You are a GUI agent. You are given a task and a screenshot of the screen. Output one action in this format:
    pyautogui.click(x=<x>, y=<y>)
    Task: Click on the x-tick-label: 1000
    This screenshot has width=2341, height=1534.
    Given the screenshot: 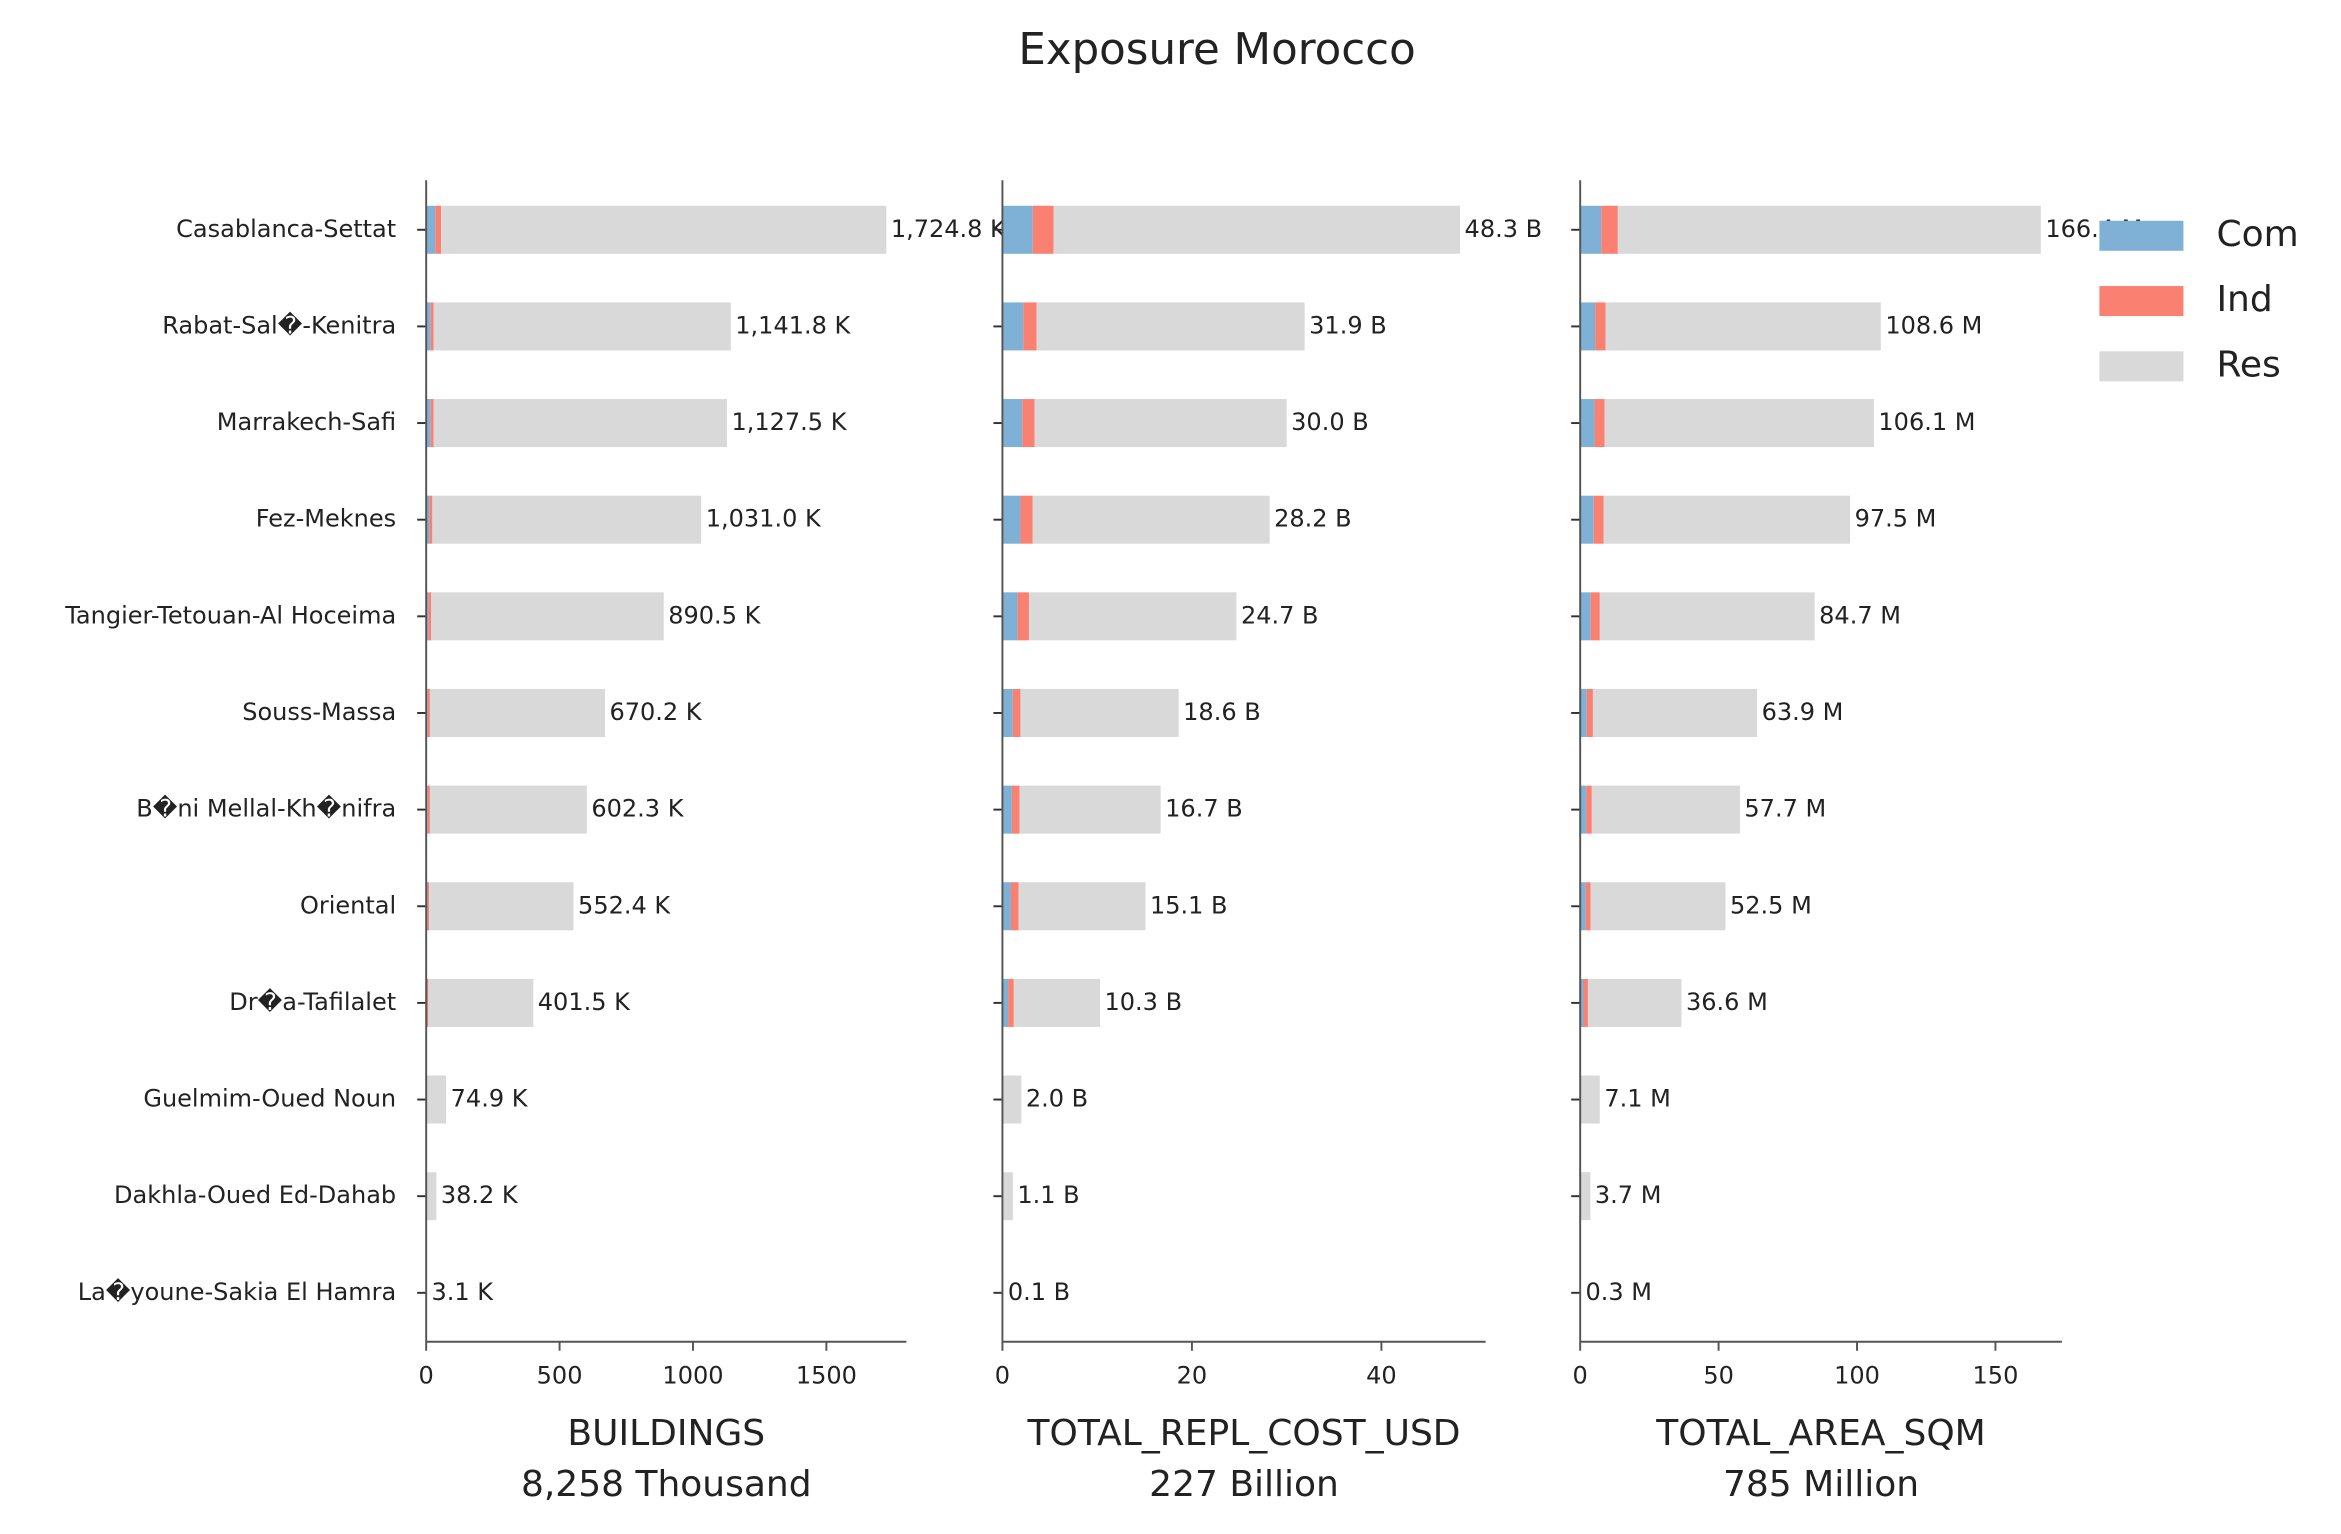 What is the action you would take?
    pyautogui.click(x=692, y=1375)
    